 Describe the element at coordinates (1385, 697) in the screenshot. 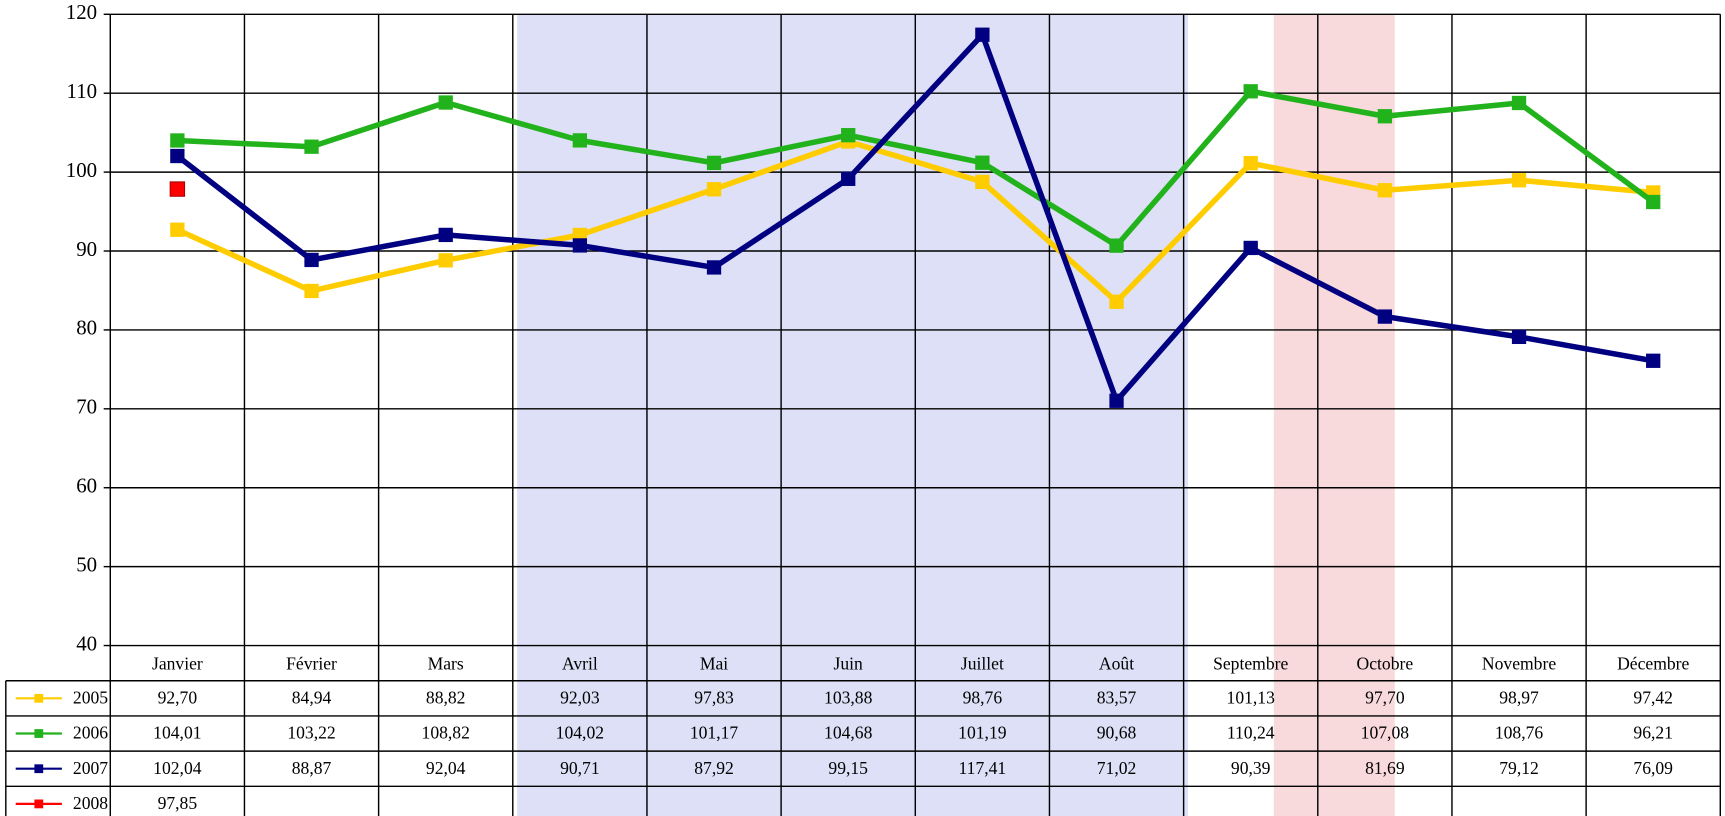

I see `table-cell: 97,70` at that location.